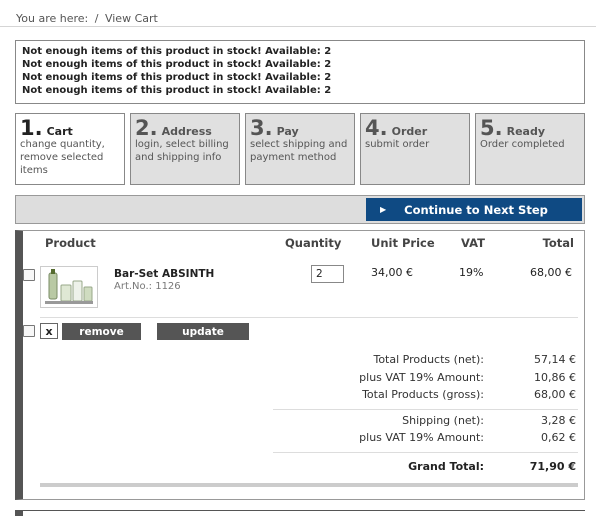 The image size is (596, 516). What do you see at coordinates (397, 144) in the screenshot?
I see `step-description: submit order` at bounding box center [397, 144].